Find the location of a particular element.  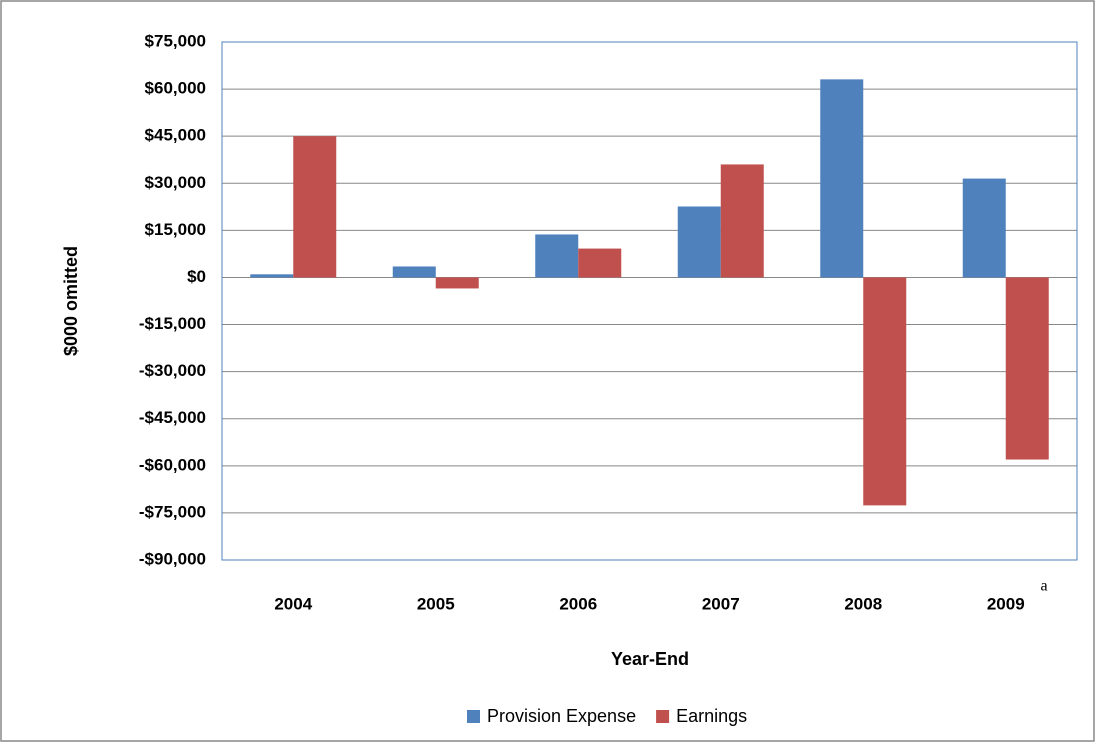

y-axis-label: $000 omitted is located at coordinates (71, 301).